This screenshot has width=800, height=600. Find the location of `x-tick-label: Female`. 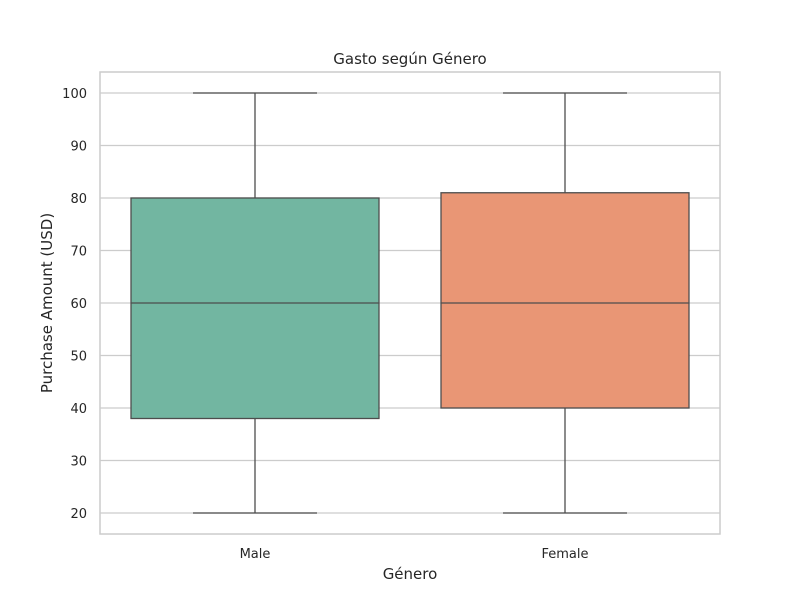

x-tick-label: Female is located at coordinates (564, 554).